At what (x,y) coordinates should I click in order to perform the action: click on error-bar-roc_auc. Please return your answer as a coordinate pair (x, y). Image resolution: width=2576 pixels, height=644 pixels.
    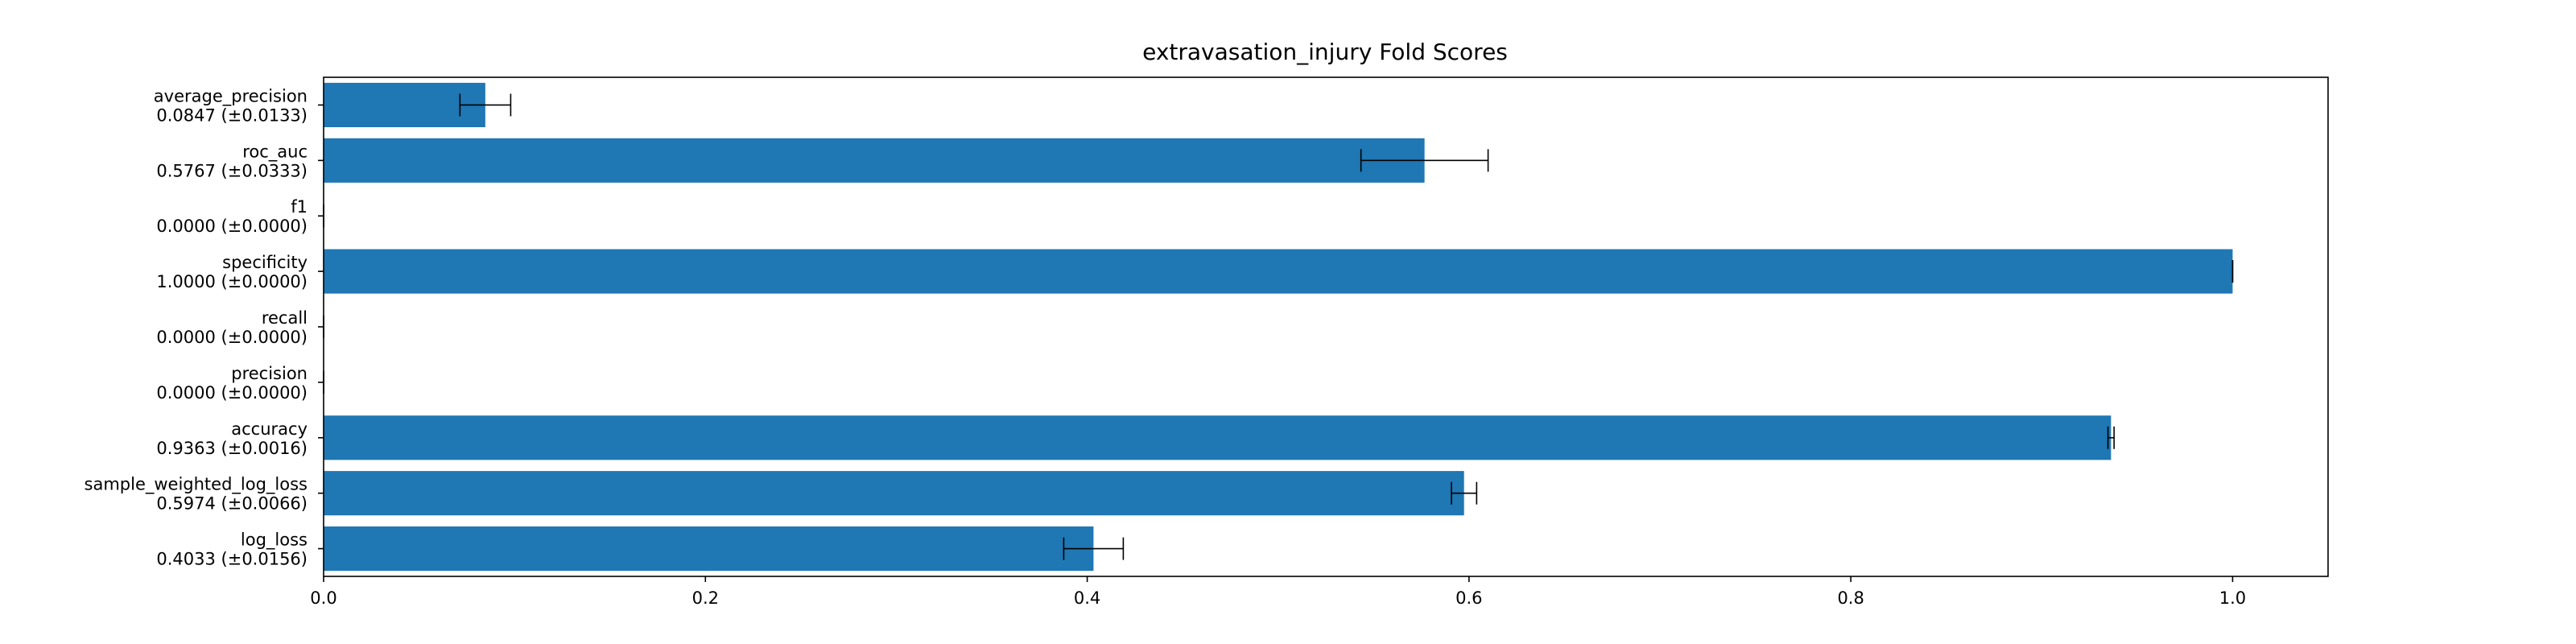
    Looking at the image, I should click on (1424, 160).